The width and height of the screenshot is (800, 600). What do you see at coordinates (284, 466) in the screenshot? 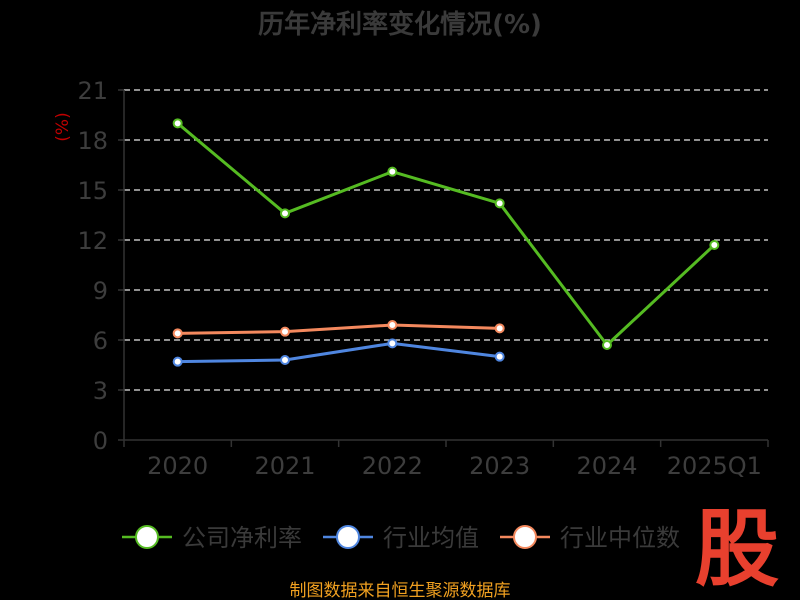
I see `x-tick-label: 2021` at bounding box center [284, 466].